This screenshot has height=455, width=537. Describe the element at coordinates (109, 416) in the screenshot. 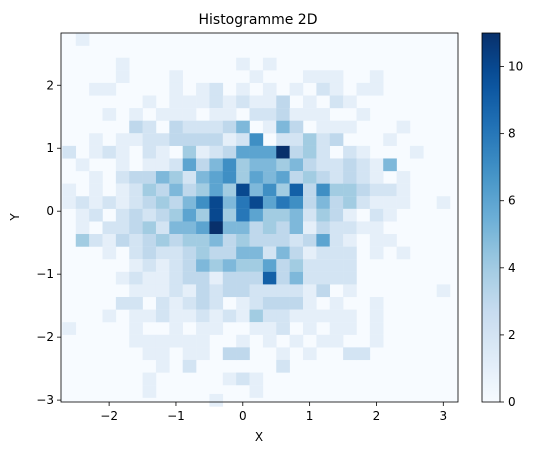

I see `x-tick-label: −2` at that location.